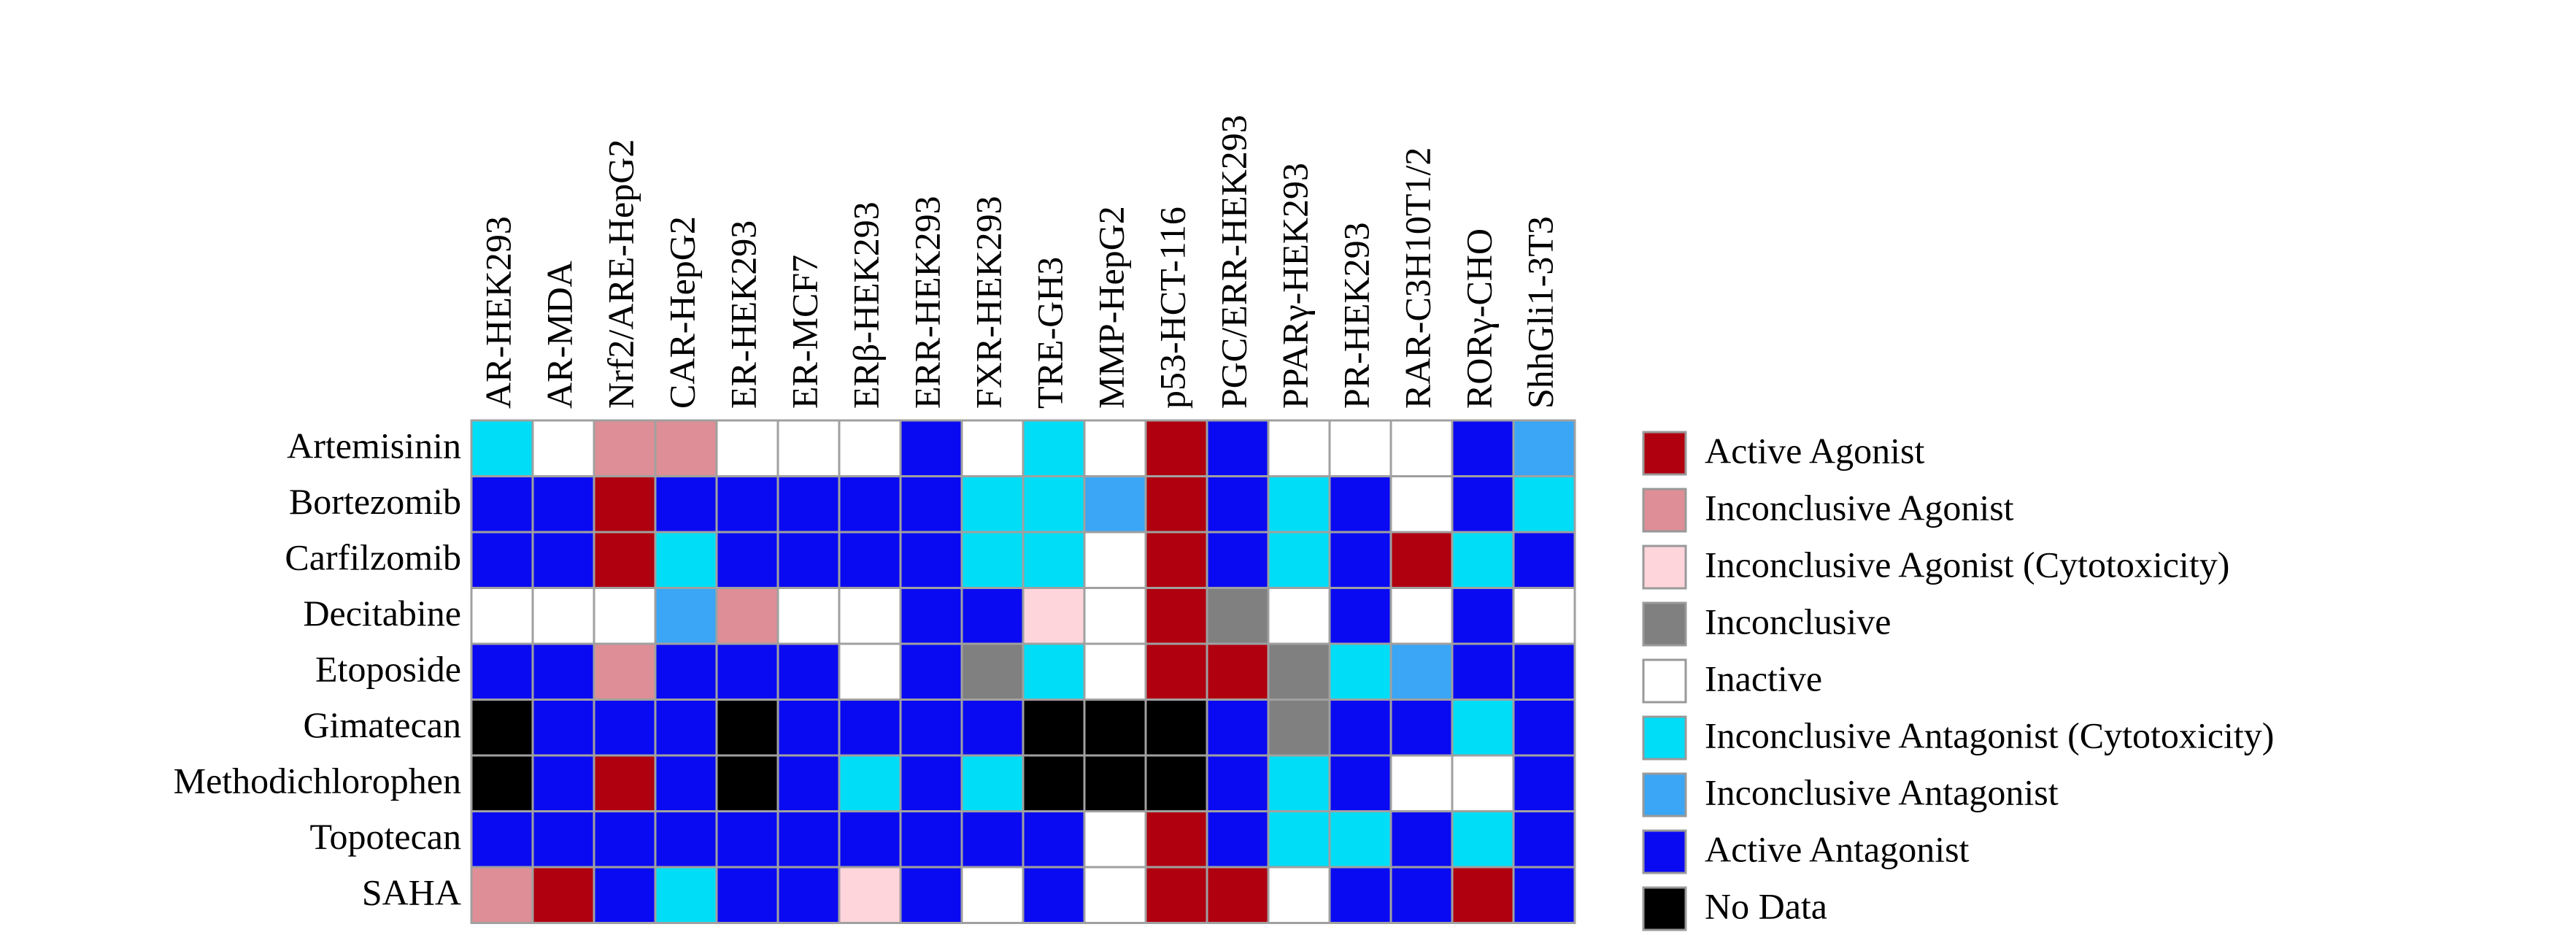 This screenshot has width=2576, height=935. I want to click on column-label: TRE-GH3, so click(1049, 333).